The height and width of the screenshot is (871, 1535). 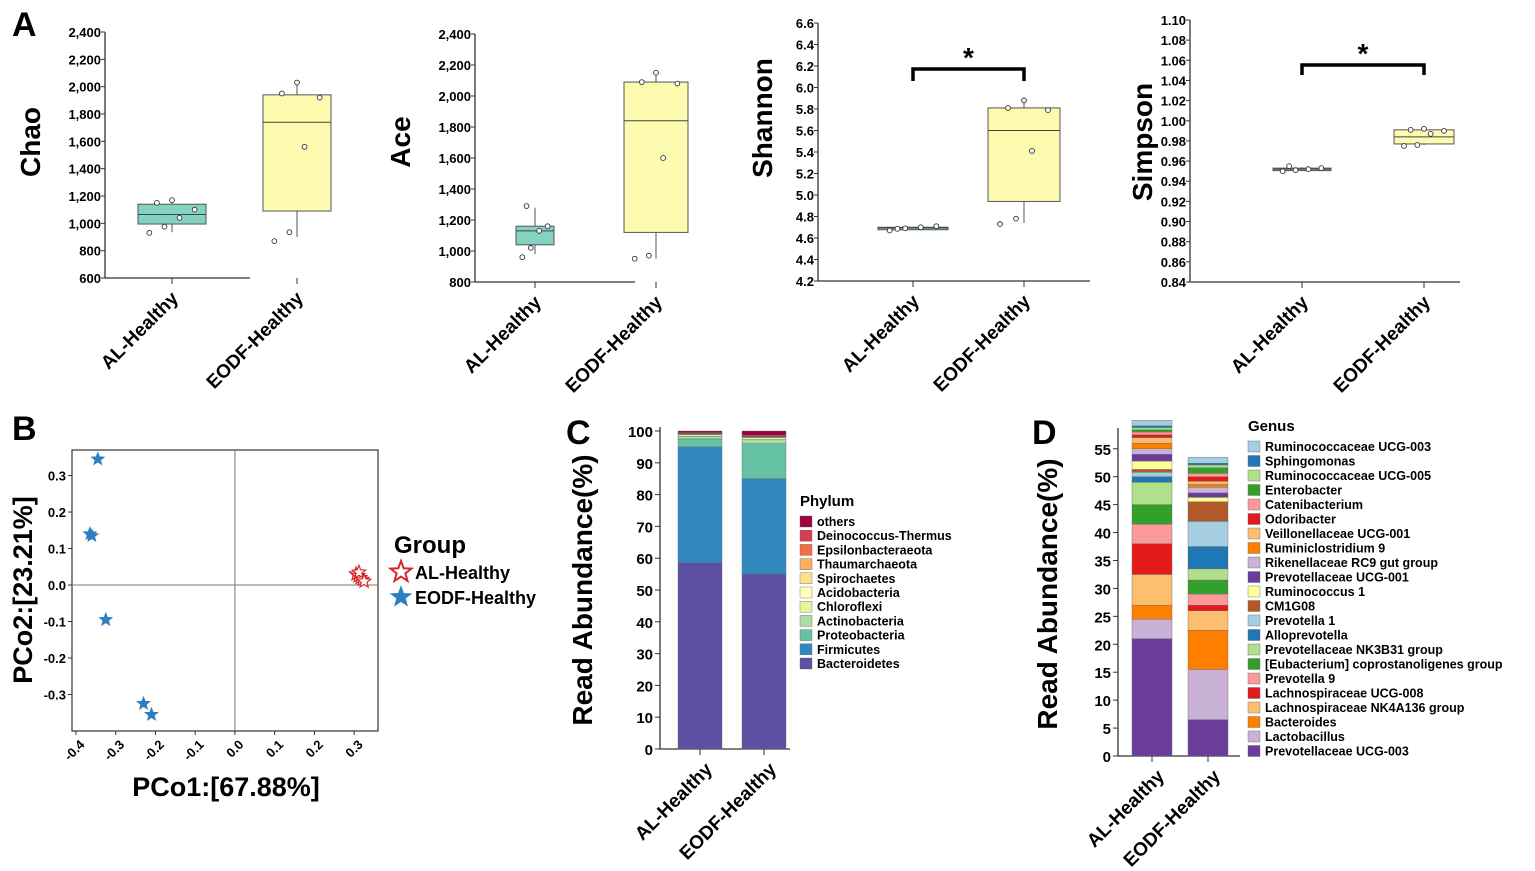 What do you see at coordinates (1303, 491) in the screenshot?
I see `legend-label: Enterobacter` at bounding box center [1303, 491].